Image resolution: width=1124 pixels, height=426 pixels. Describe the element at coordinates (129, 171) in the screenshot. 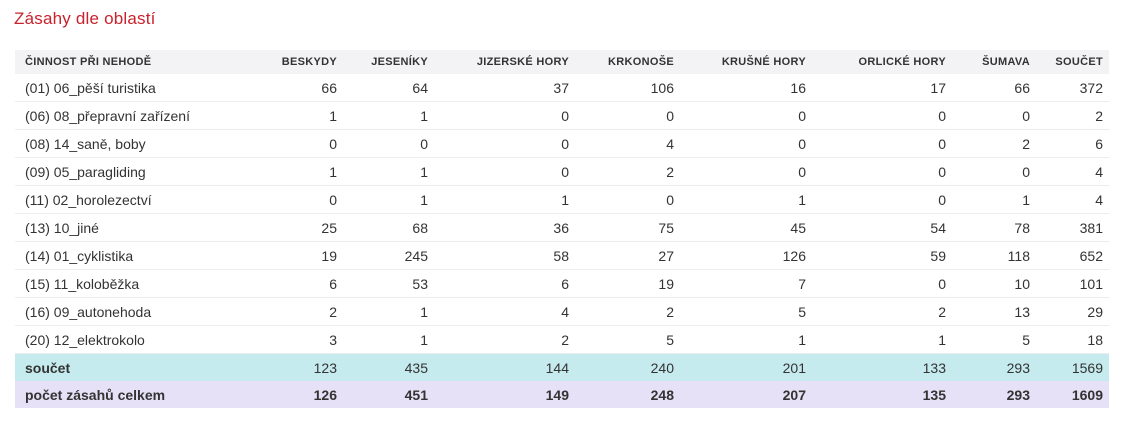

I see `row-label: (09) 05_paragliding` at that location.